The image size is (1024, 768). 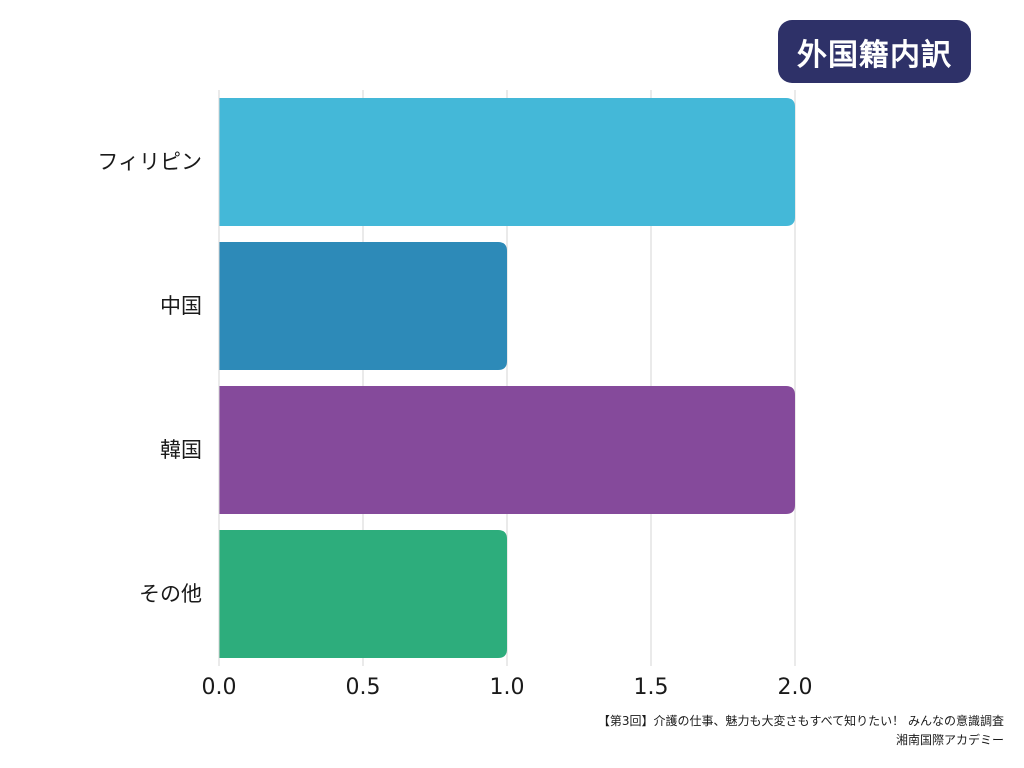 I want to click on x-tick-label-1.0: 1.0, so click(x=507, y=687).